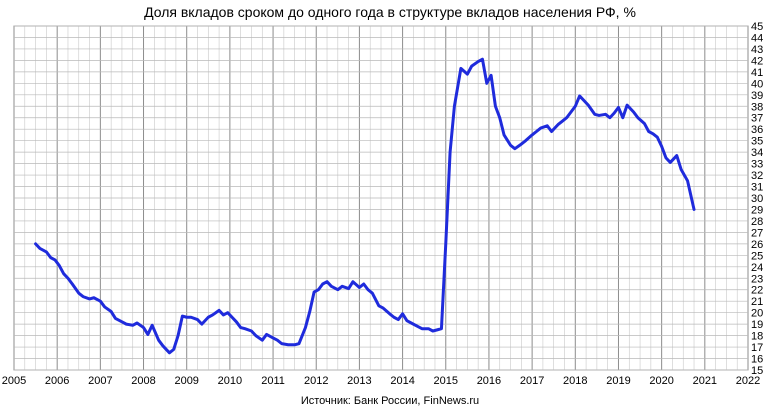 This screenshot has height=414, width=780. Describe the element at coordinates (757, 153) in the screenshot. I see `y-tick-label: 34` at that location.